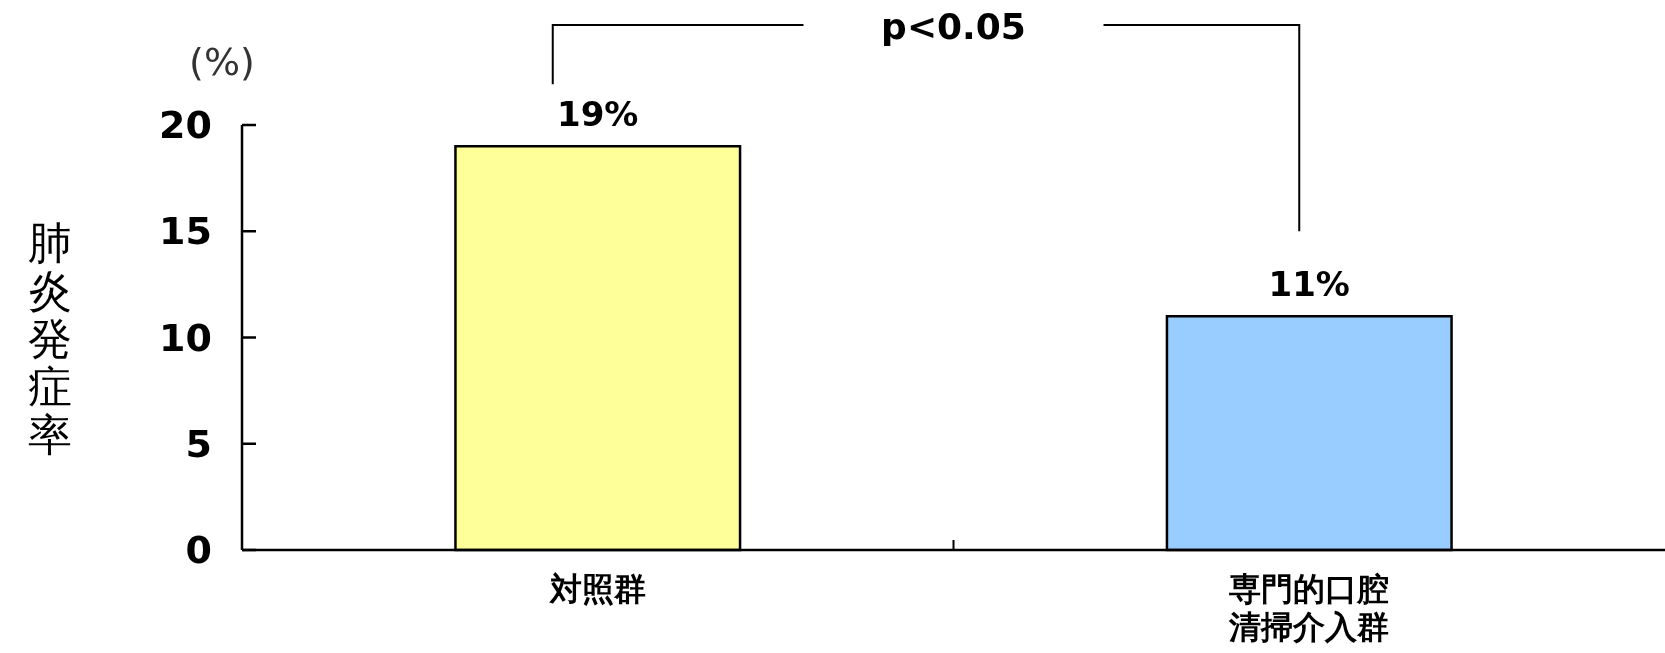 The height and width of the screenshot is (653, 1665). I want to click on y-tick-label: 20, so click(185, 125).